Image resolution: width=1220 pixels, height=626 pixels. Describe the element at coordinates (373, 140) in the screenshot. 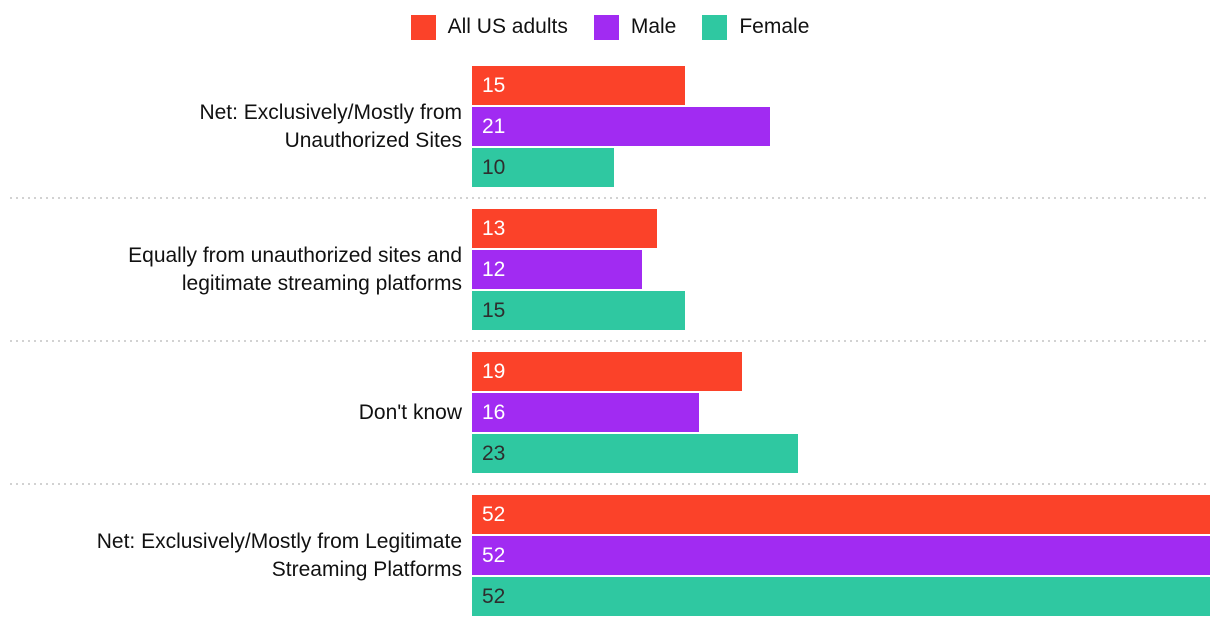

I see `category-label-line: Unauthorized Sites` at that location.